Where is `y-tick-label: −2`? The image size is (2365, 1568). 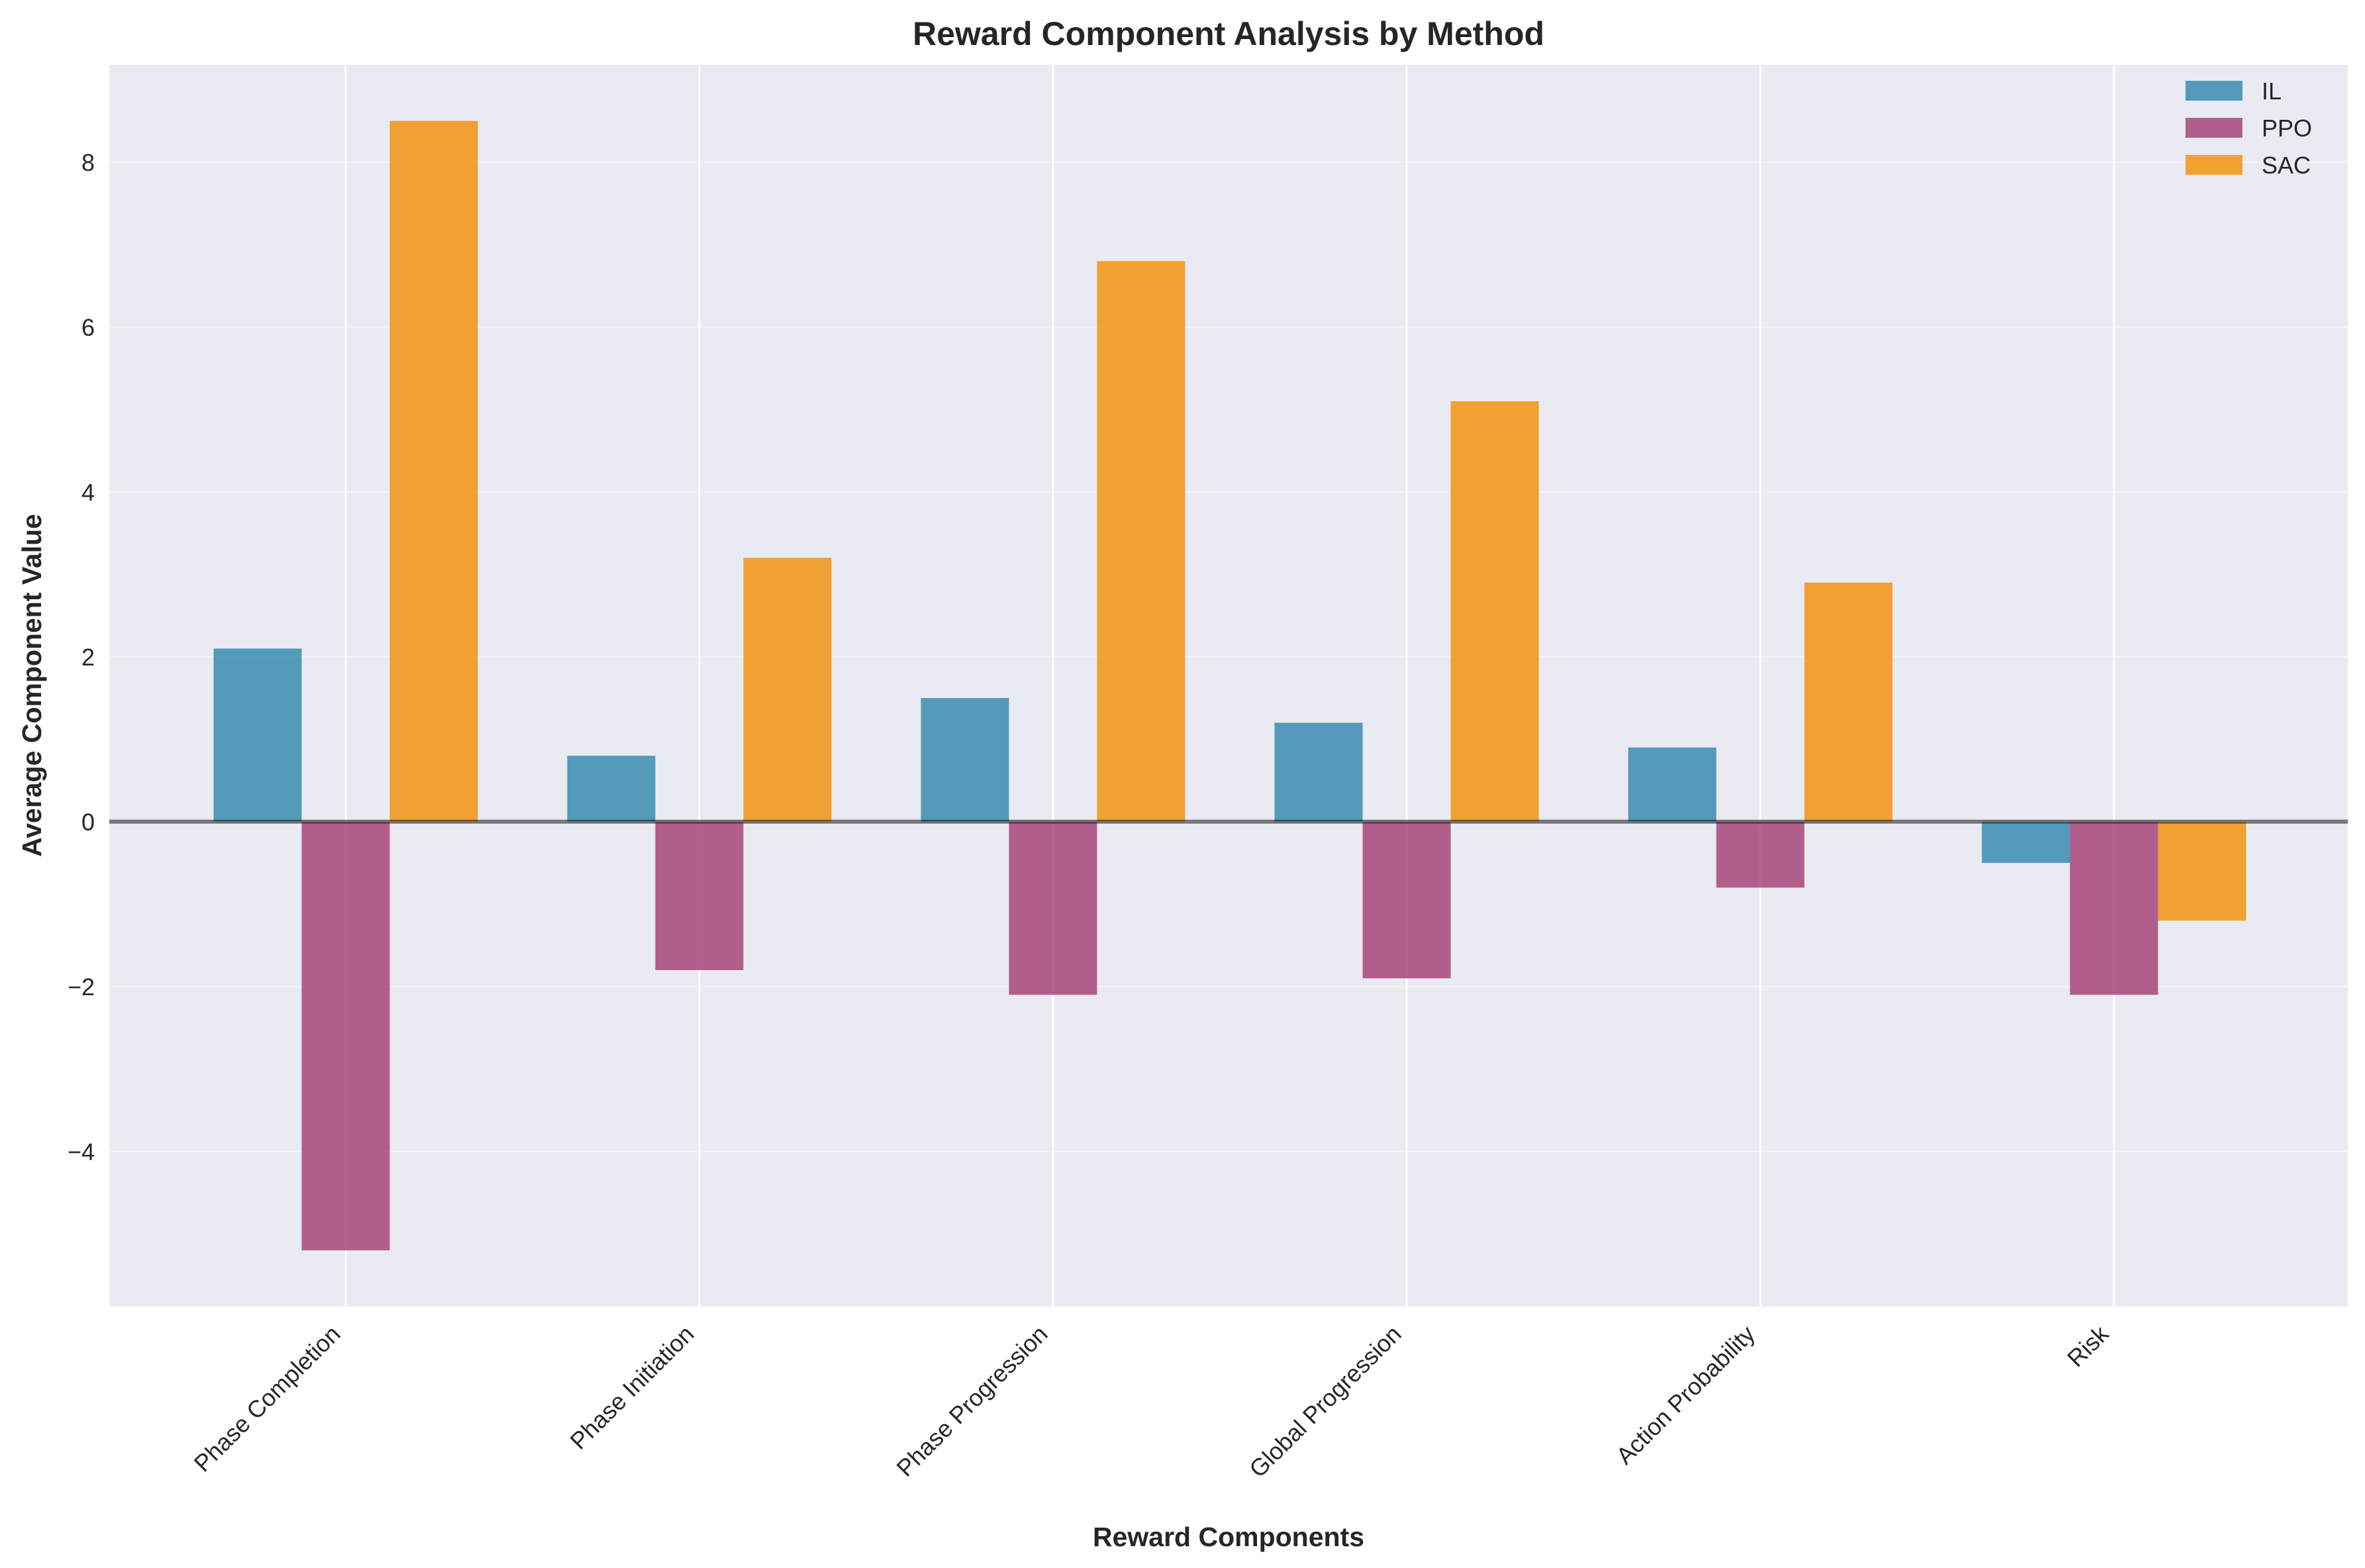 y-tick-label: −2 is located at coordinates (81, 987).